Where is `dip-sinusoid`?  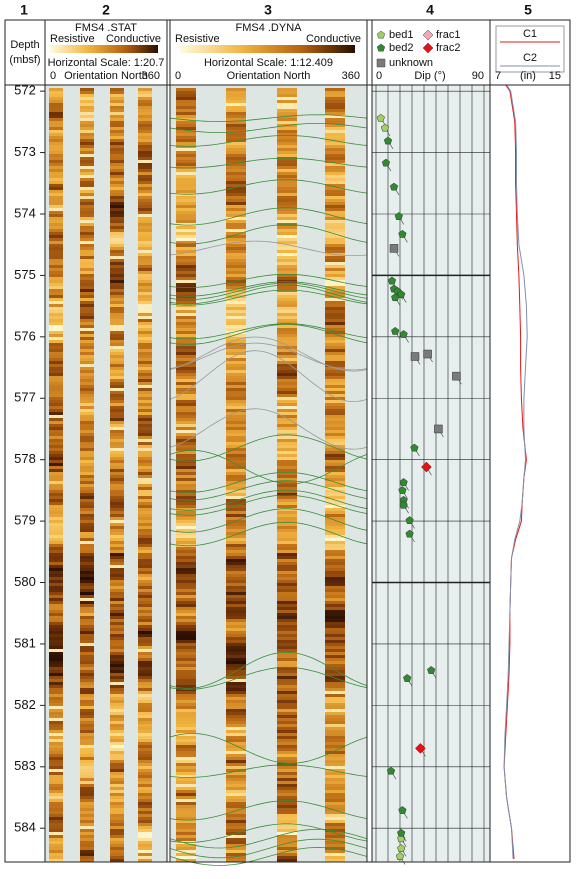 dip-sinusoid is located at coordinates (268, 810).